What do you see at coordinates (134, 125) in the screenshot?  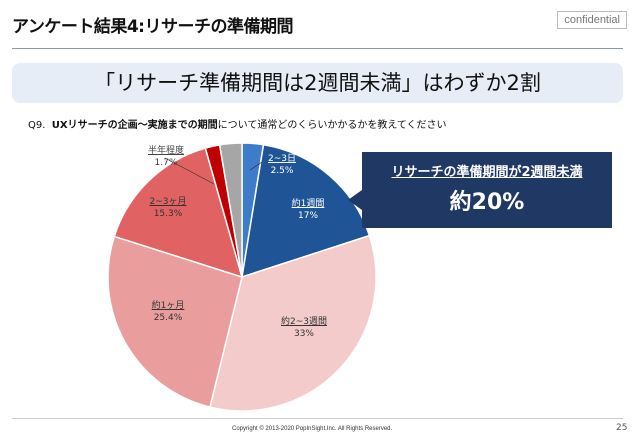 I see `question-bold: UXリサーチの企画〜実施までの期間` at bounding box center [134, 125].